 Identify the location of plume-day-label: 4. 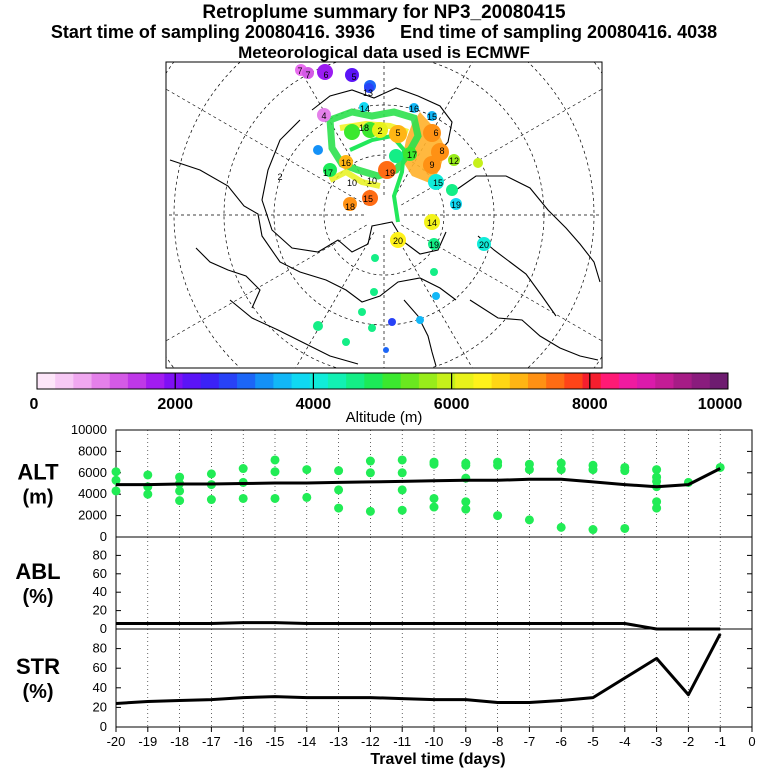
(323, 116).